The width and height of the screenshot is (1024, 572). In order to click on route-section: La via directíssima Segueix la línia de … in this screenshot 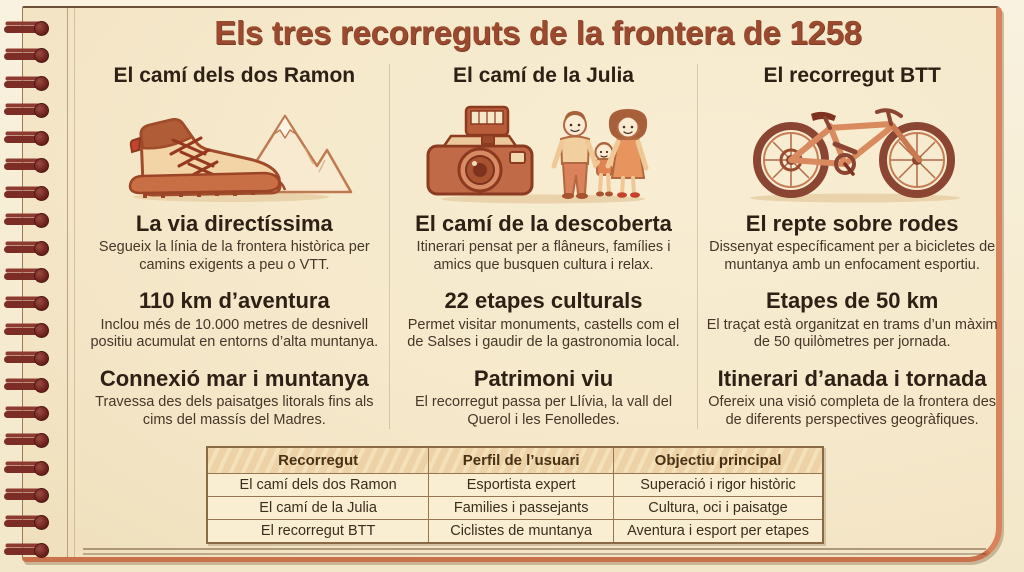, I will do `click(234, 243)`.